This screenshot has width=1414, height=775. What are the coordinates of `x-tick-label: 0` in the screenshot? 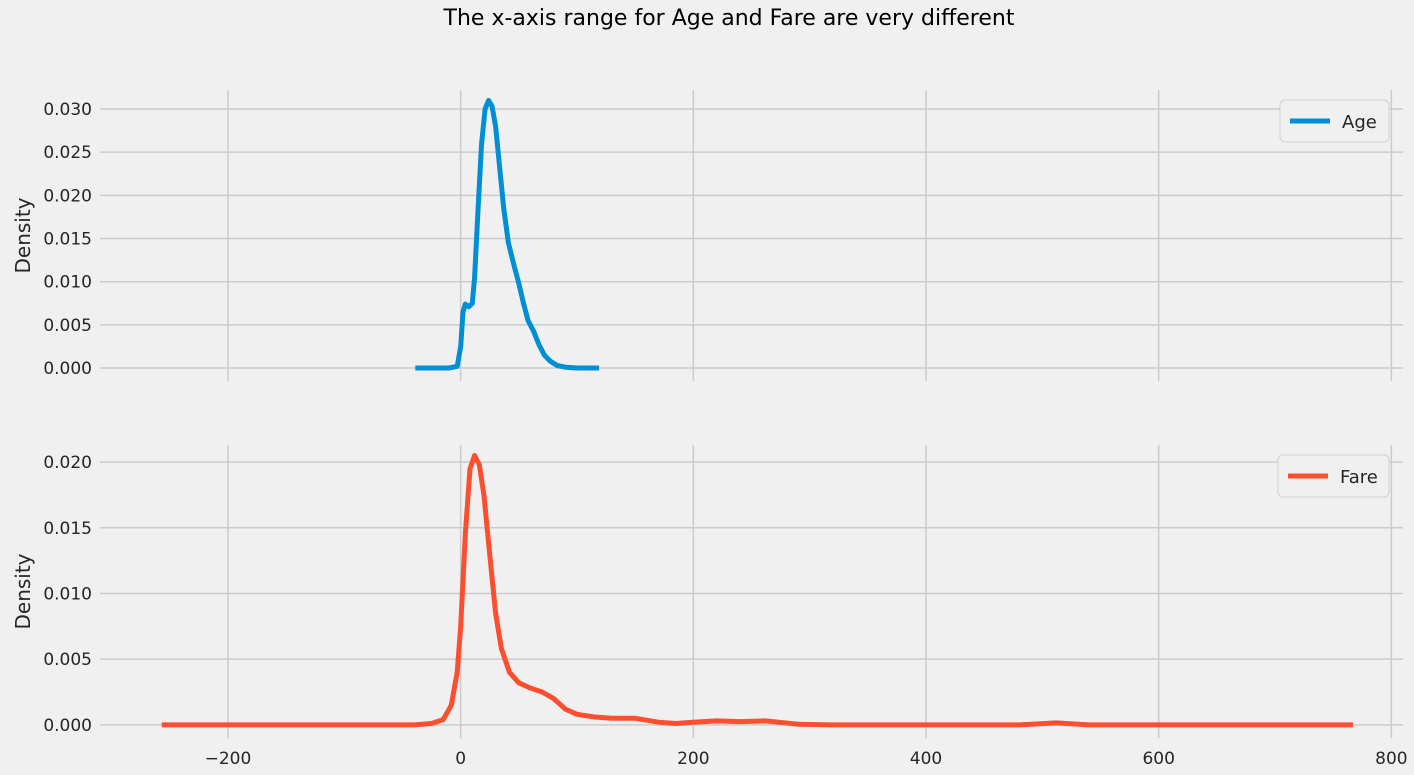 It's located at (460, 759).